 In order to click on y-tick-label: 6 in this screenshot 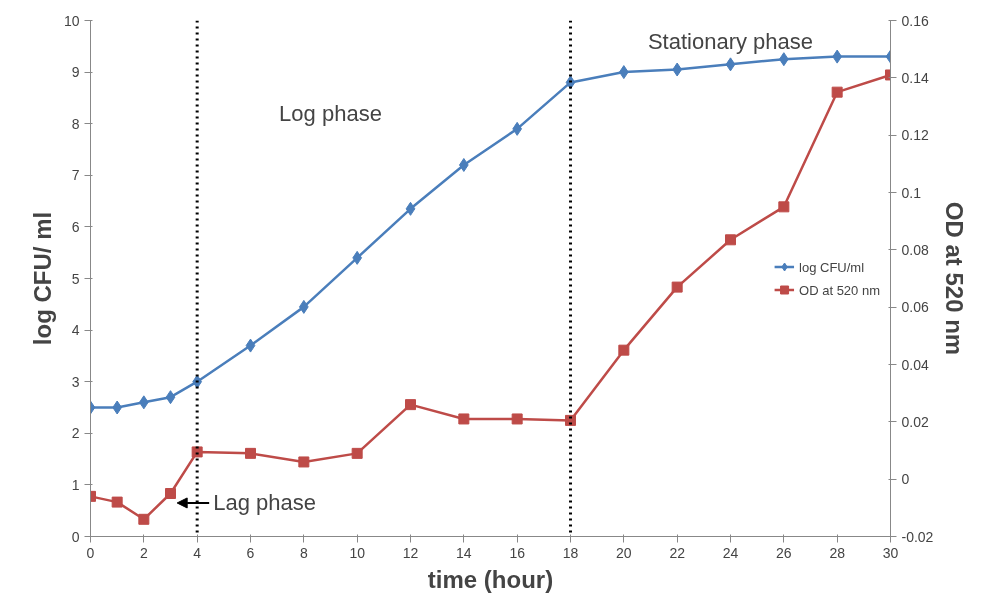, I will do `click(75, 226)`.